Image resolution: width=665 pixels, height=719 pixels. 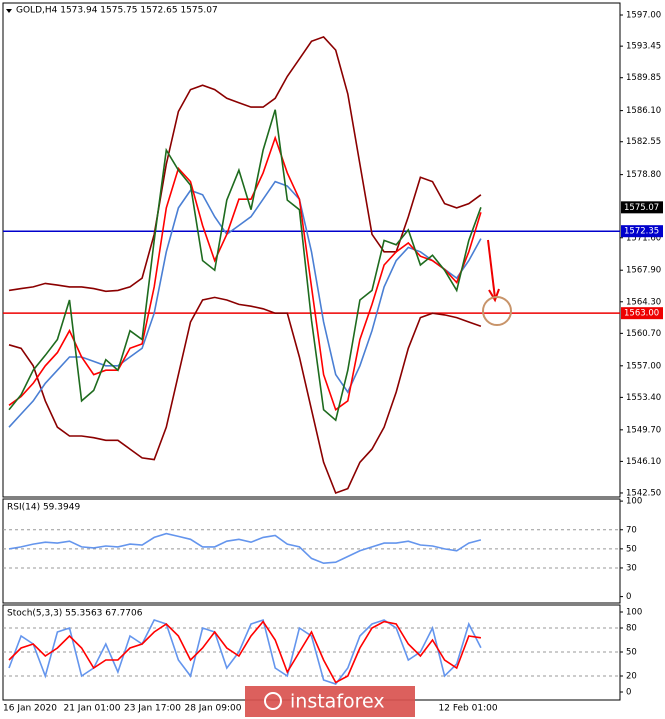 I want to click on level-label: 1575.07, so click(x=641, y=208).